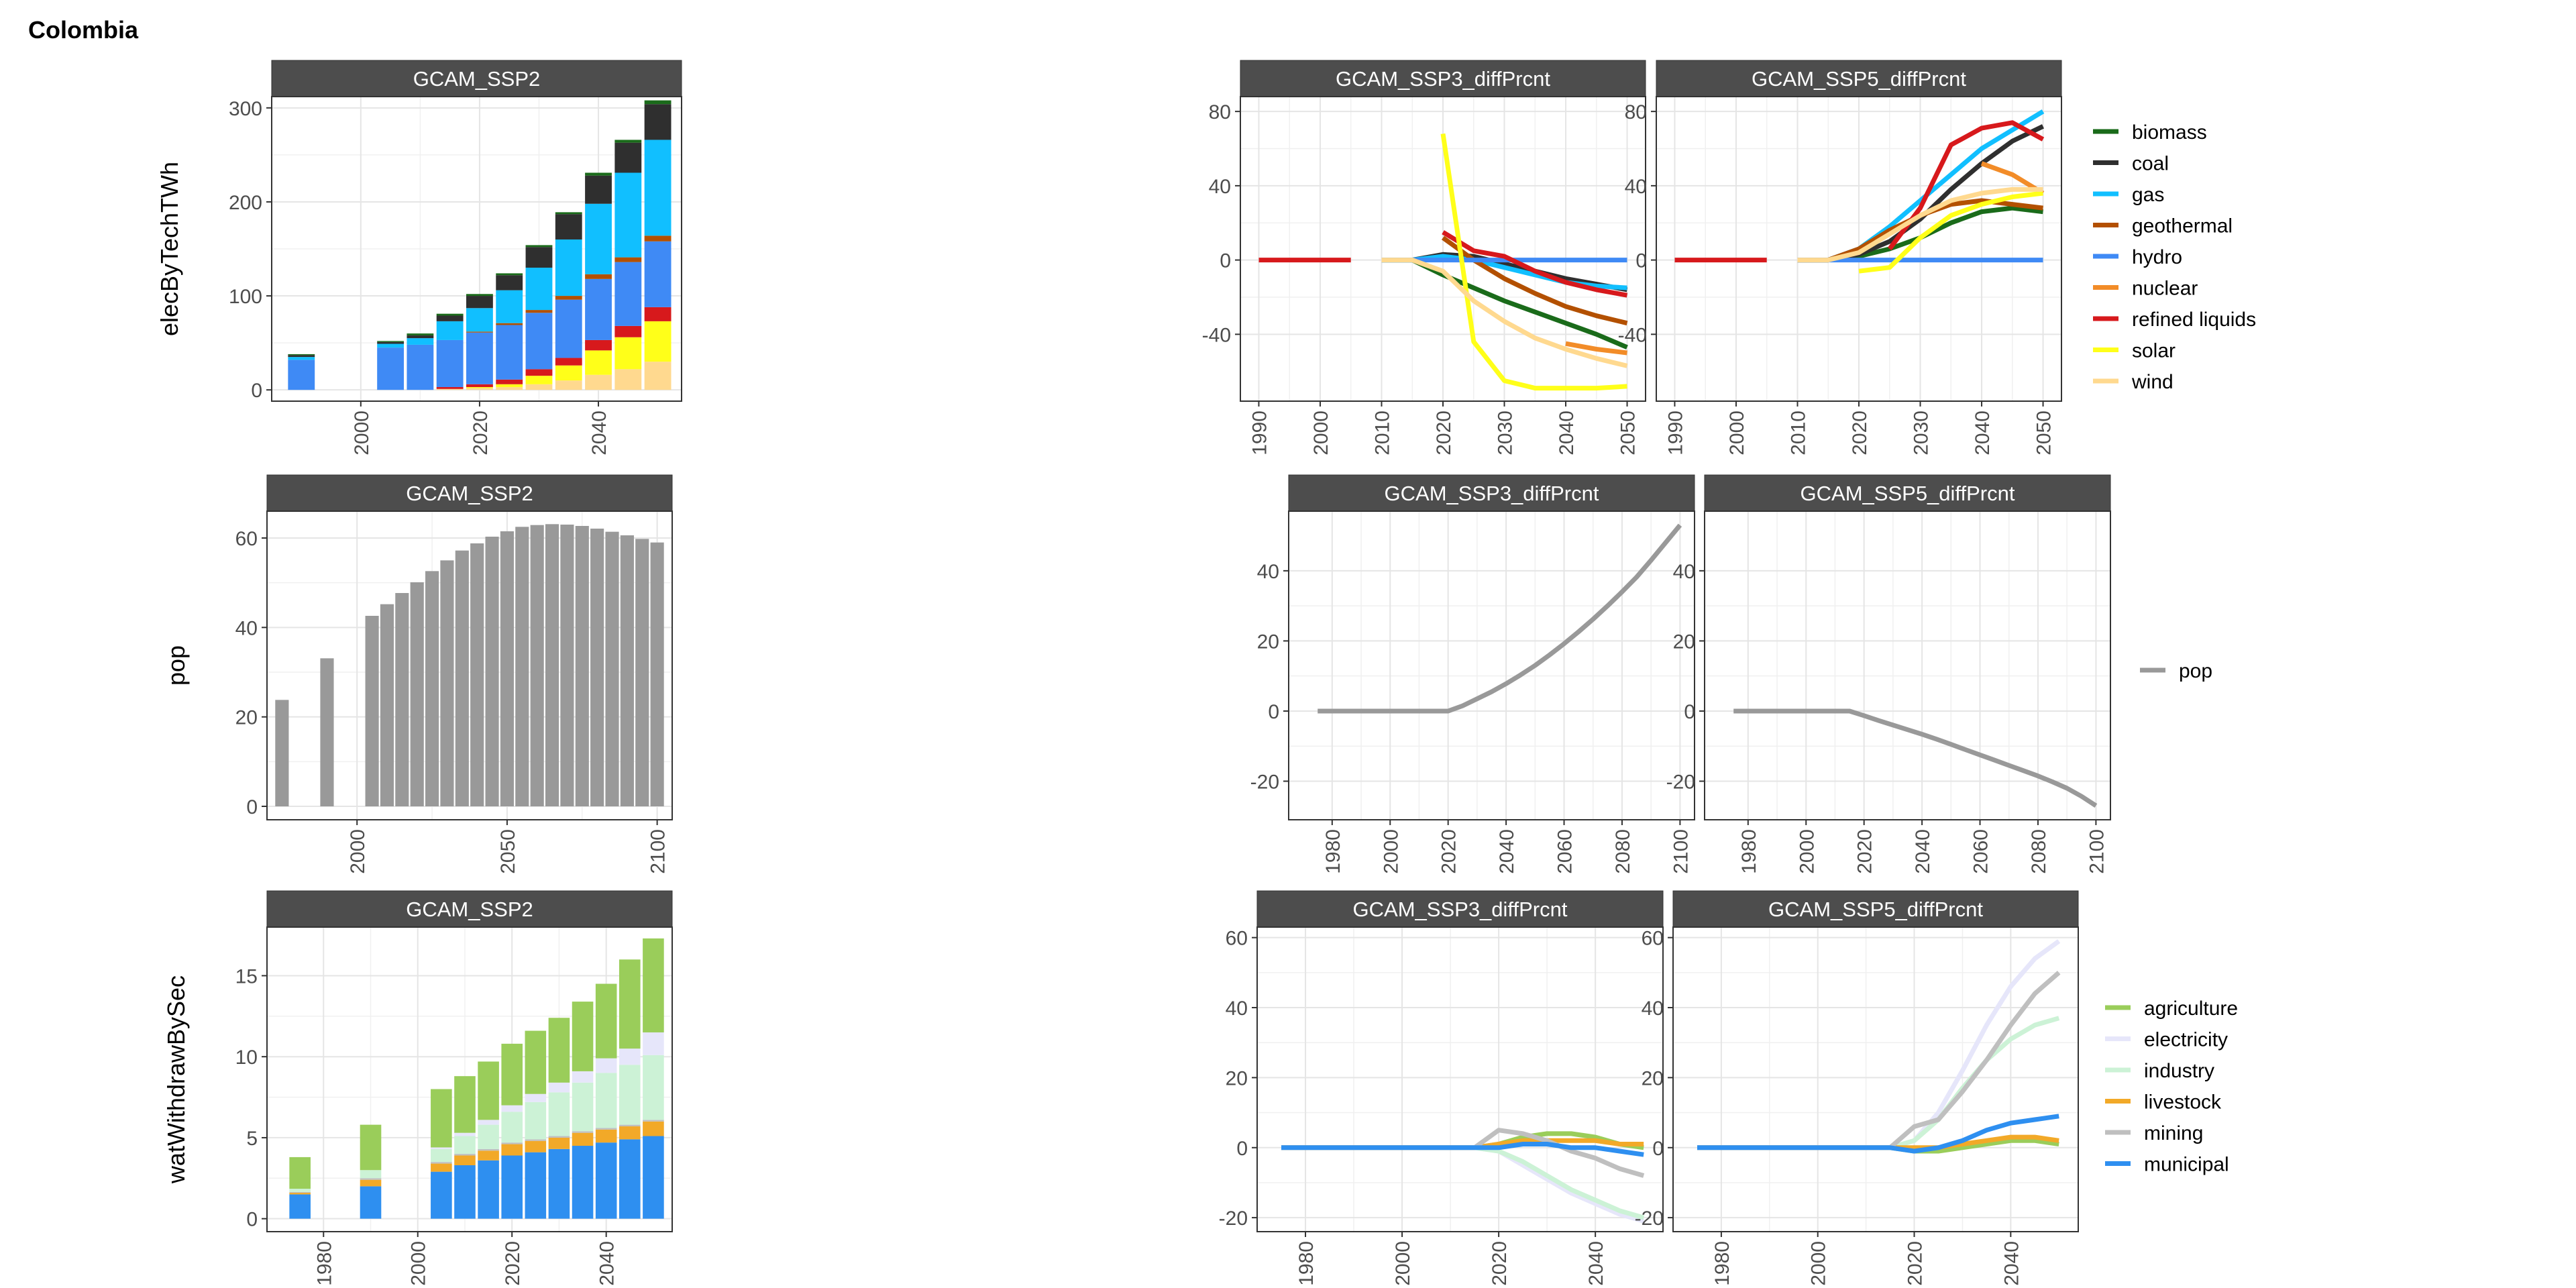 This screenshot has height=1288, width=2576. What do you see at coordinates (1216, 335) in the screenshot?
I see `y-tick-label: -40` at bounding box center [1216, 335].